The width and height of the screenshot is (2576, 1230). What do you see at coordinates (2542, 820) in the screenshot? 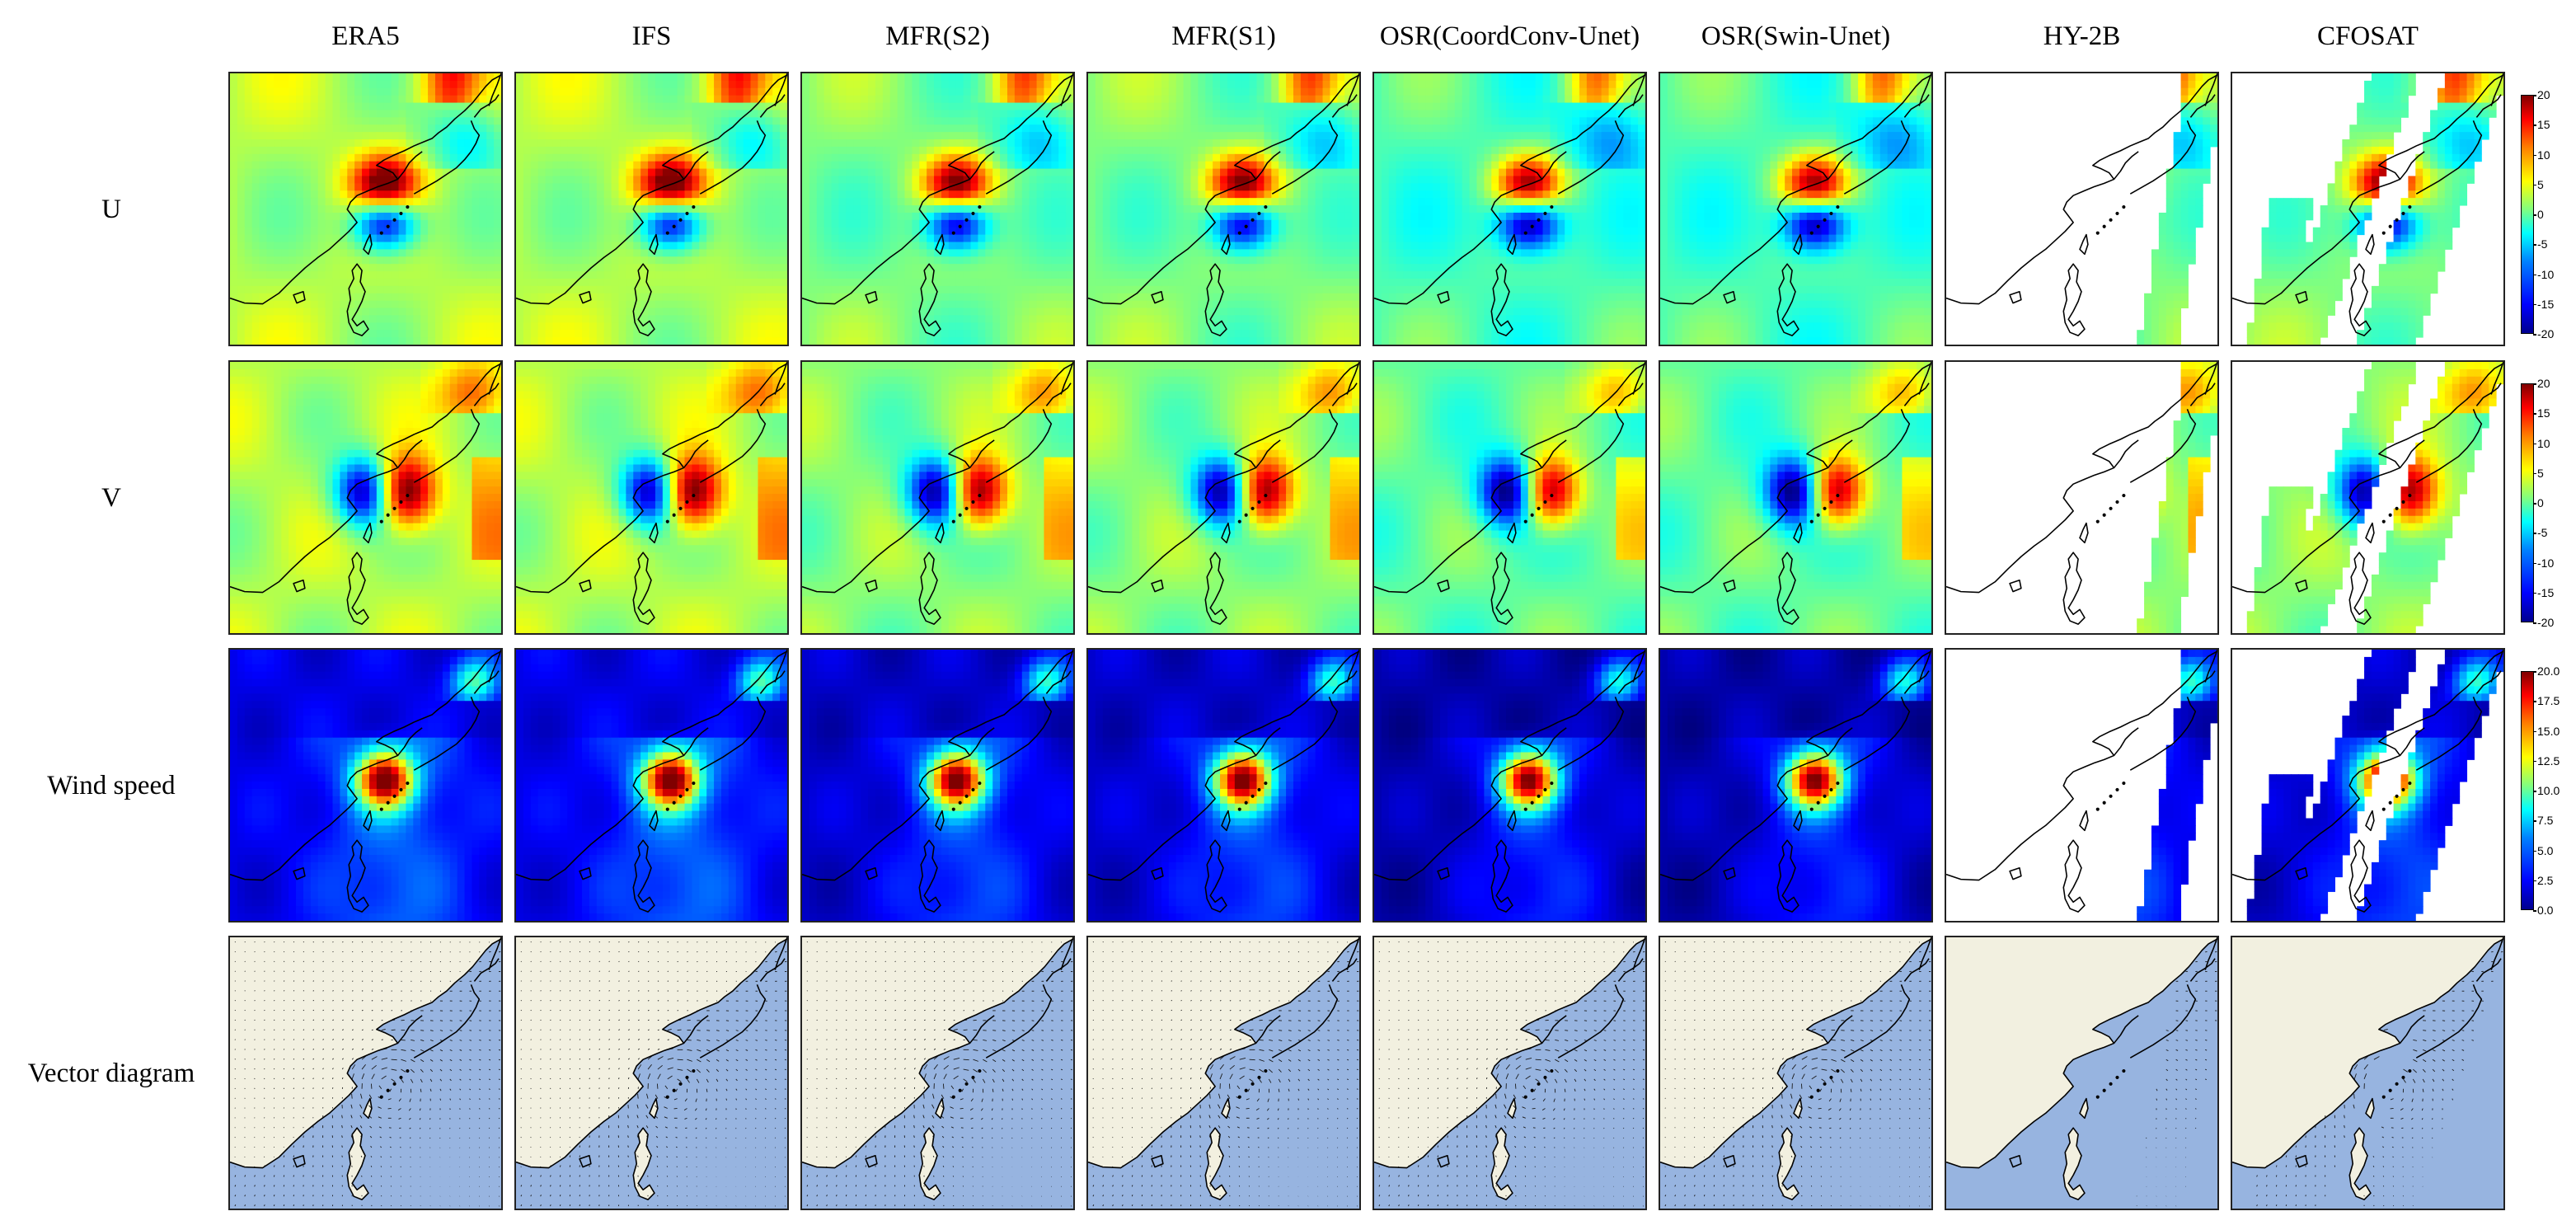
I see `colorbar-tick-label: 7.5` at bounding box center [2542, 820].